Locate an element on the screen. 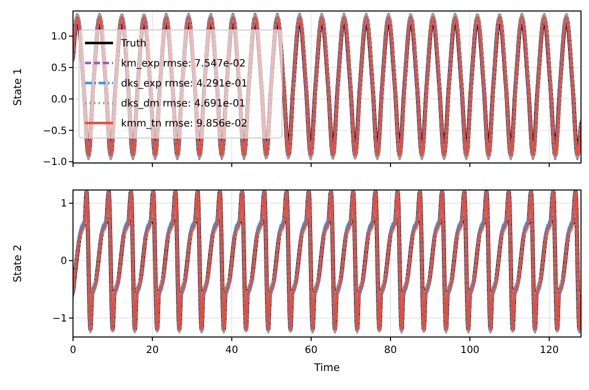 This screenshot has height=390, width=589. y-tick-label: 0 is located at coordinates (63, 262).